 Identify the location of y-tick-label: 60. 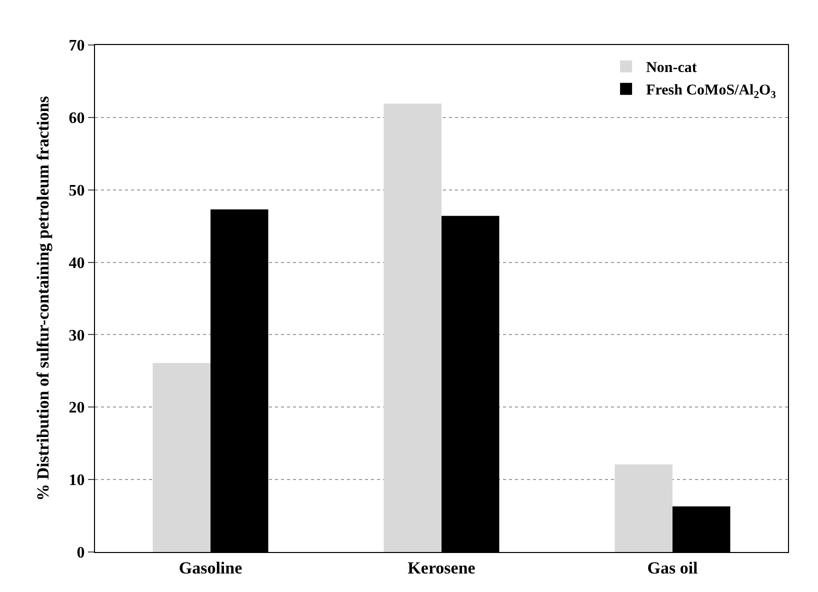
(76, 119).